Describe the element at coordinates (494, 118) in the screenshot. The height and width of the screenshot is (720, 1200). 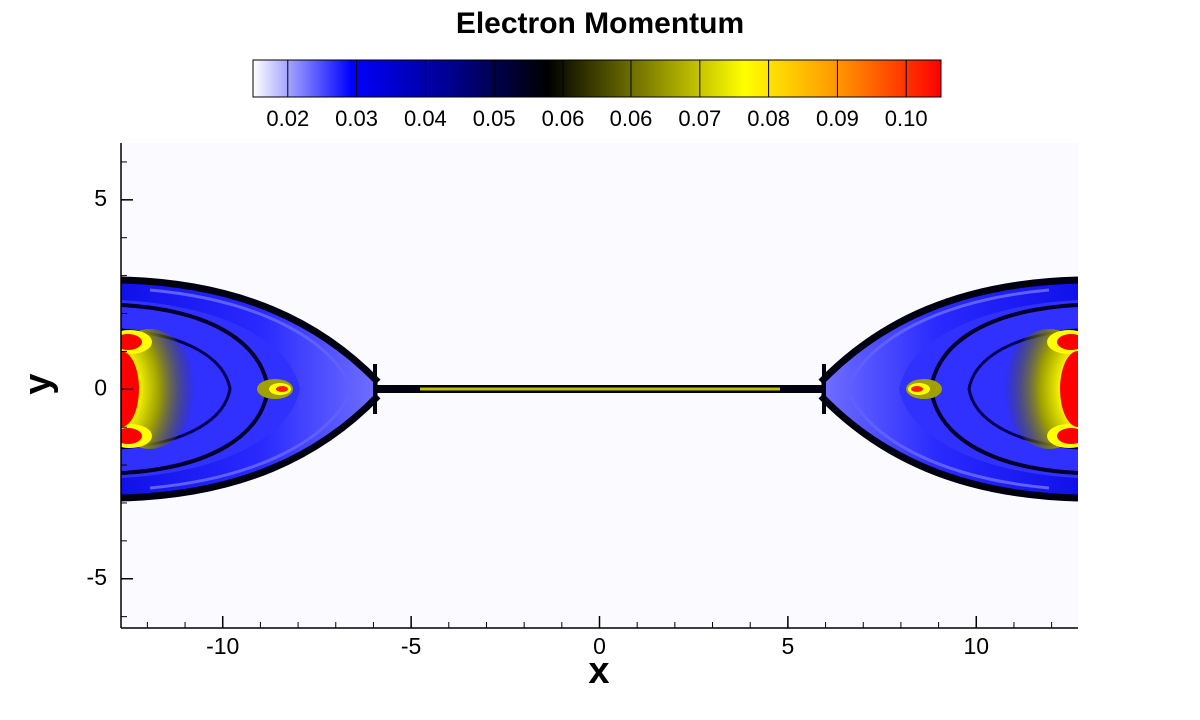
I see `colorbar-tick-label: 0.05` at that location.